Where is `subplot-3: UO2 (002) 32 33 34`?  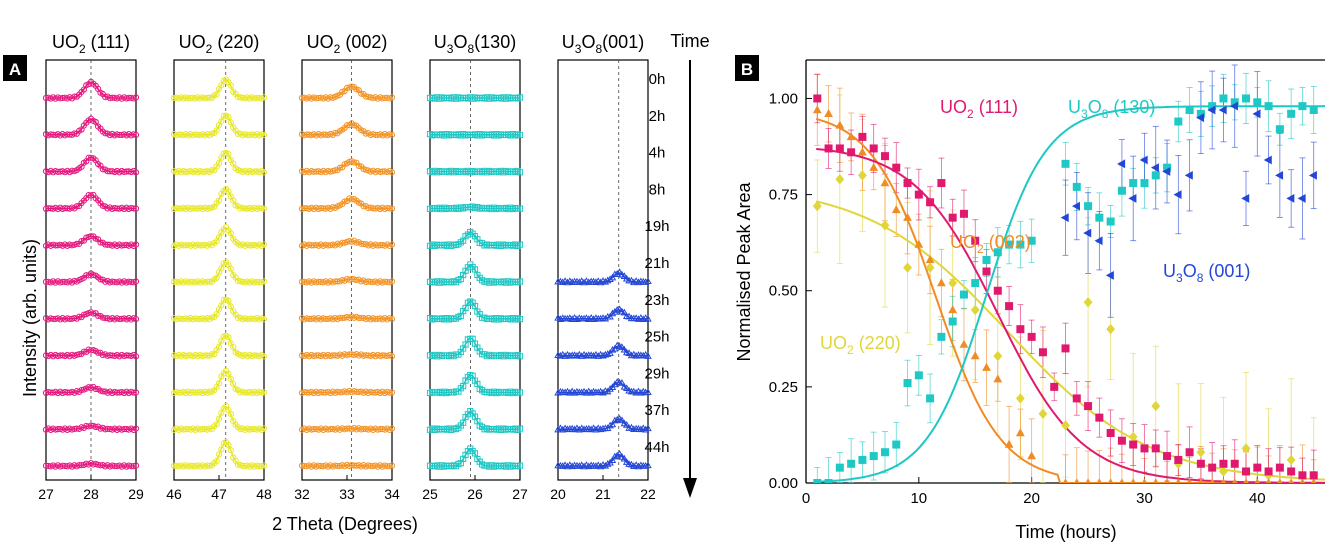
subplot-3: UO2 (002) 32 33 34 is located at coordinates (347, 267).